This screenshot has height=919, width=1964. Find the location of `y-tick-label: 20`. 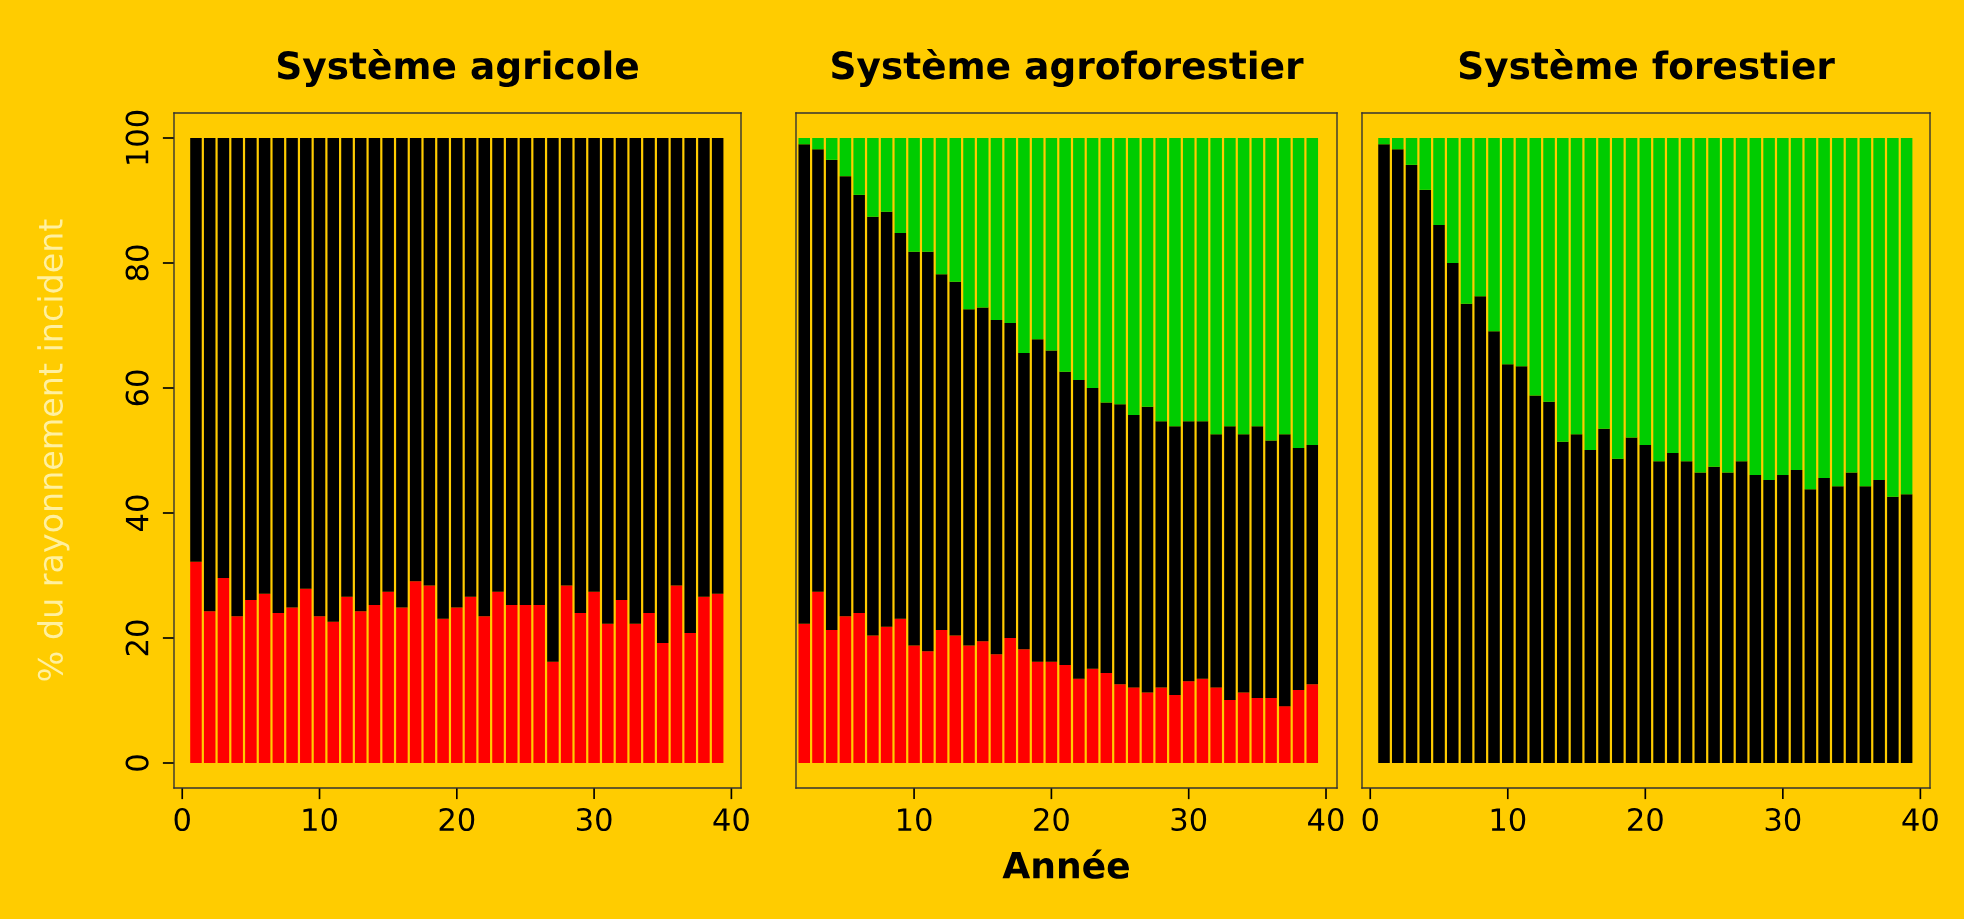

y-tick-label: 20 is located at coordinates (137, 638).